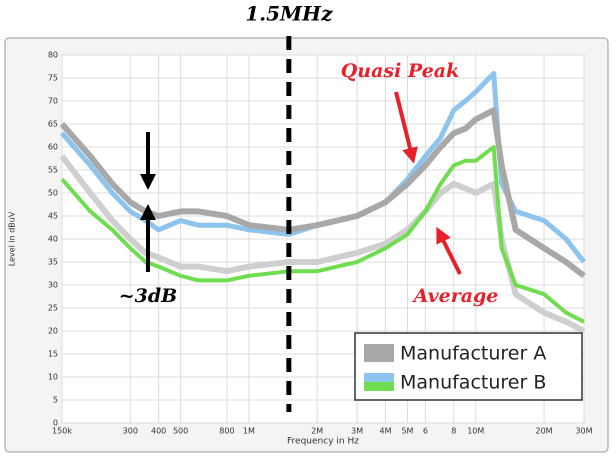  What do you see at coordinates (289, 14) in the screenshot?
I see `marker-label: 1.5MHz` at bounding box center [289, 14].